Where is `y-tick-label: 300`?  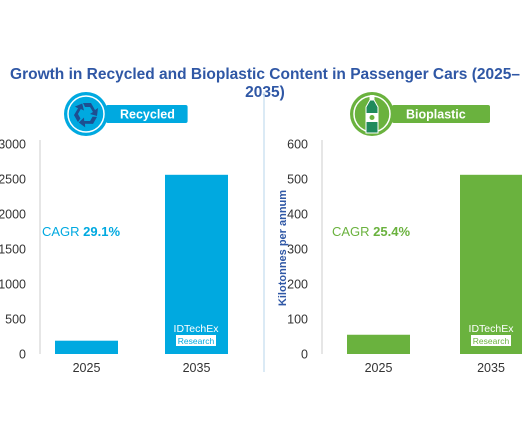
y-tick-label: 300 is located at coordinates (297, 250).